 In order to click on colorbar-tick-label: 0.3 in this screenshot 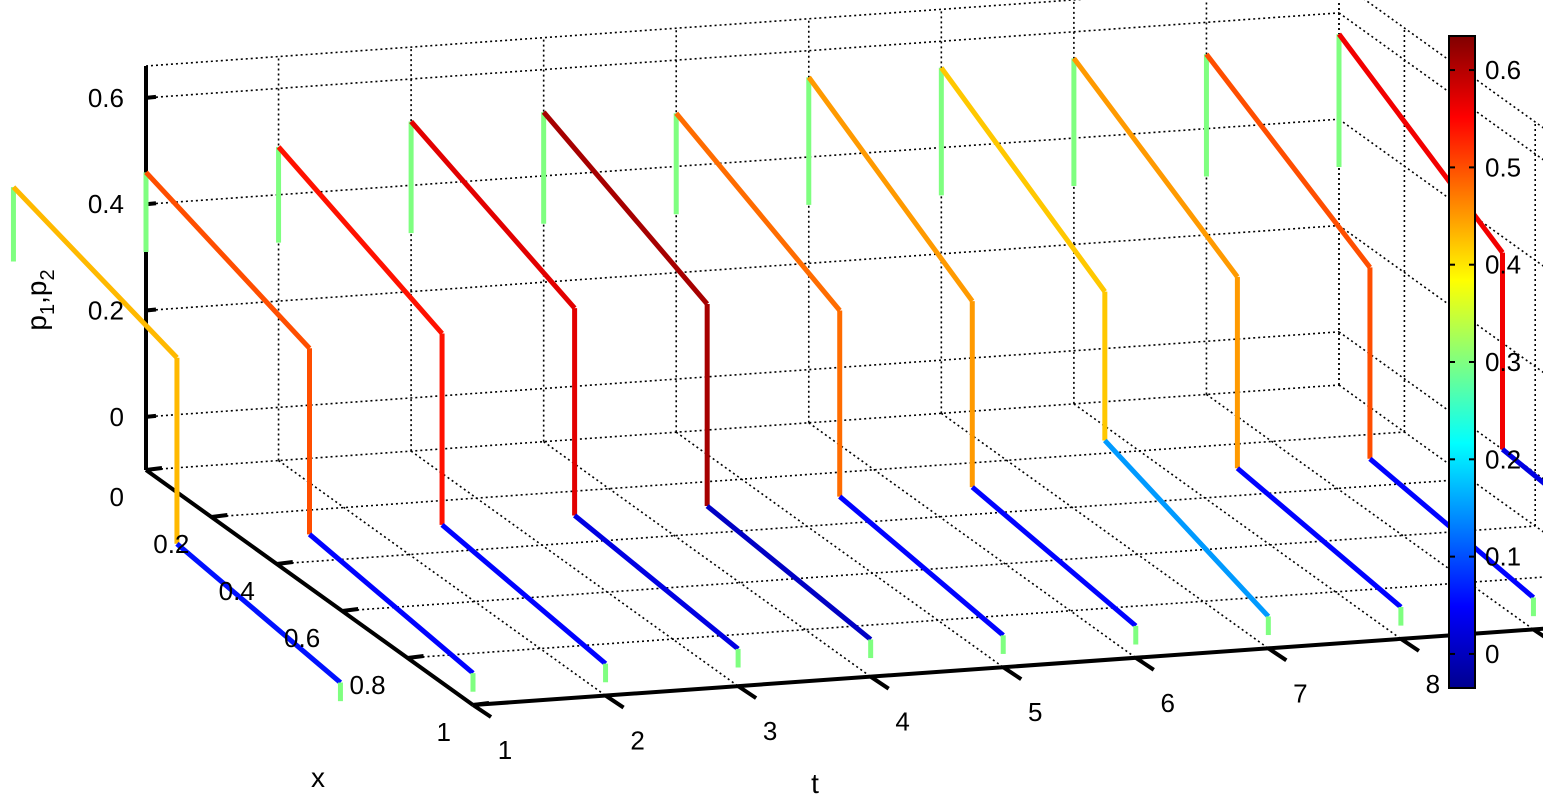, I will do `click(1503, 362)`.